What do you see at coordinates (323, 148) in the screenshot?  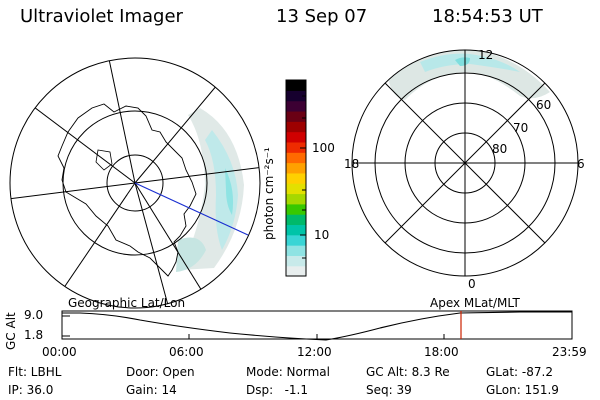 I see `colorbar-tick-100: 100` at bounding box center [323, 148].